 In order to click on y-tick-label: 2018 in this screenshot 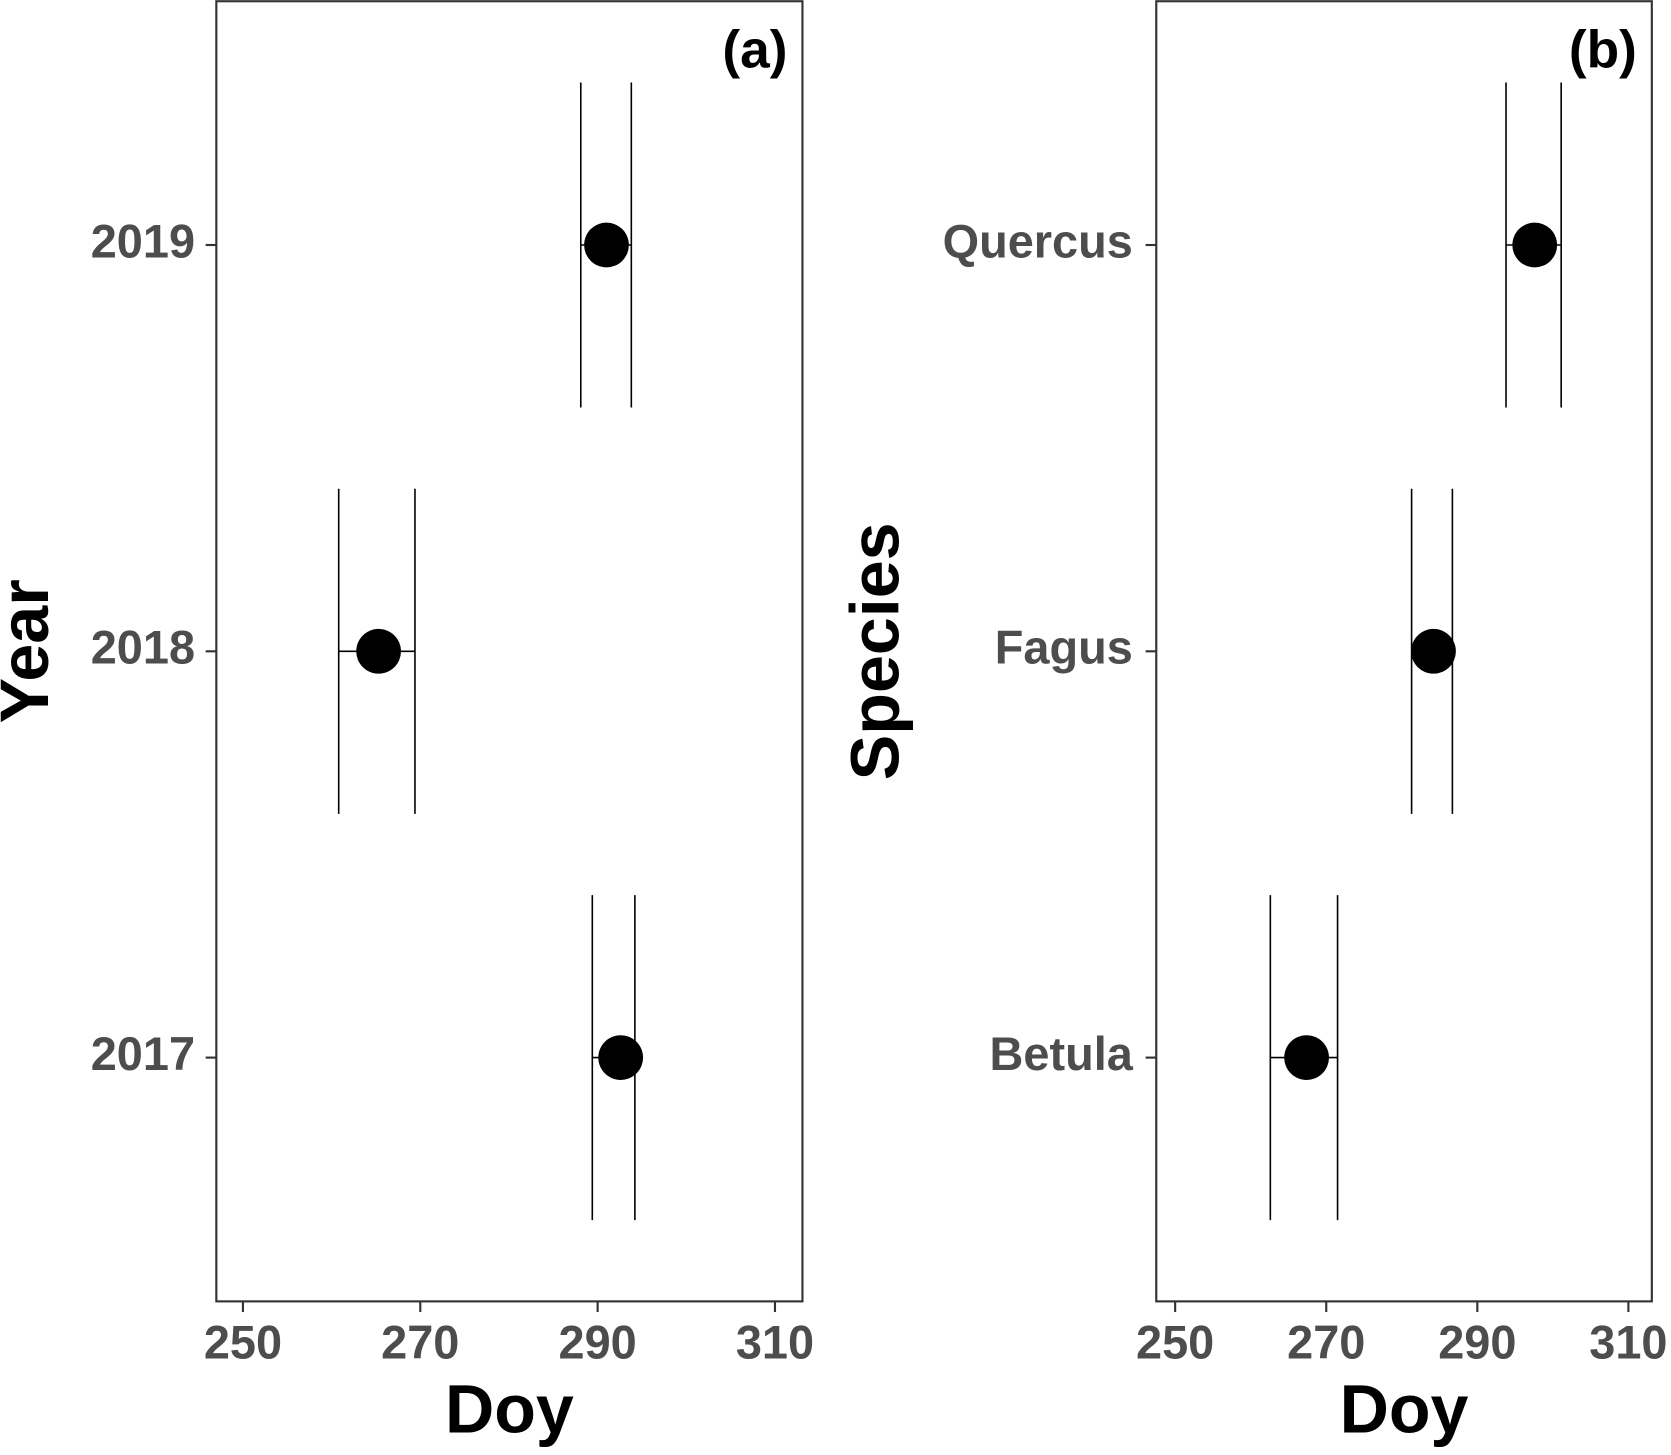, I will do `click(143, 648)`.